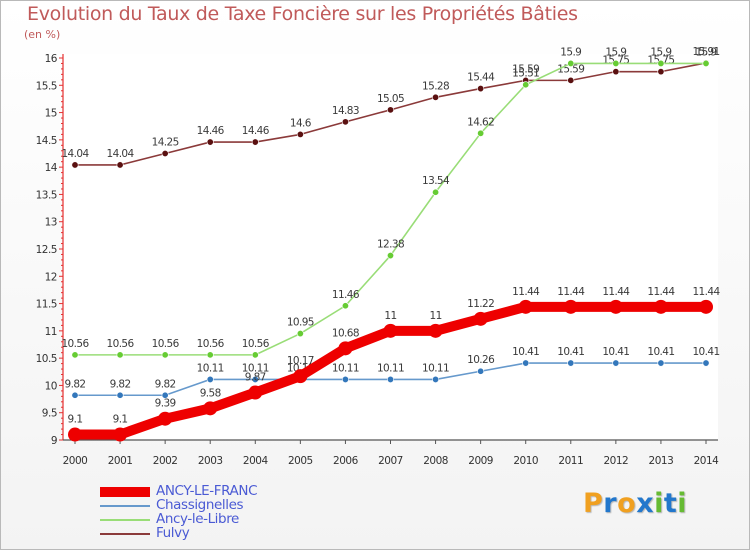 The width and height of the screenshot is (750, 550). What do you see at coordinates (255, 378) in the screenshot?
I see `data-label-ancy-le-franc: 9.87` at bounding box center [255, 378].